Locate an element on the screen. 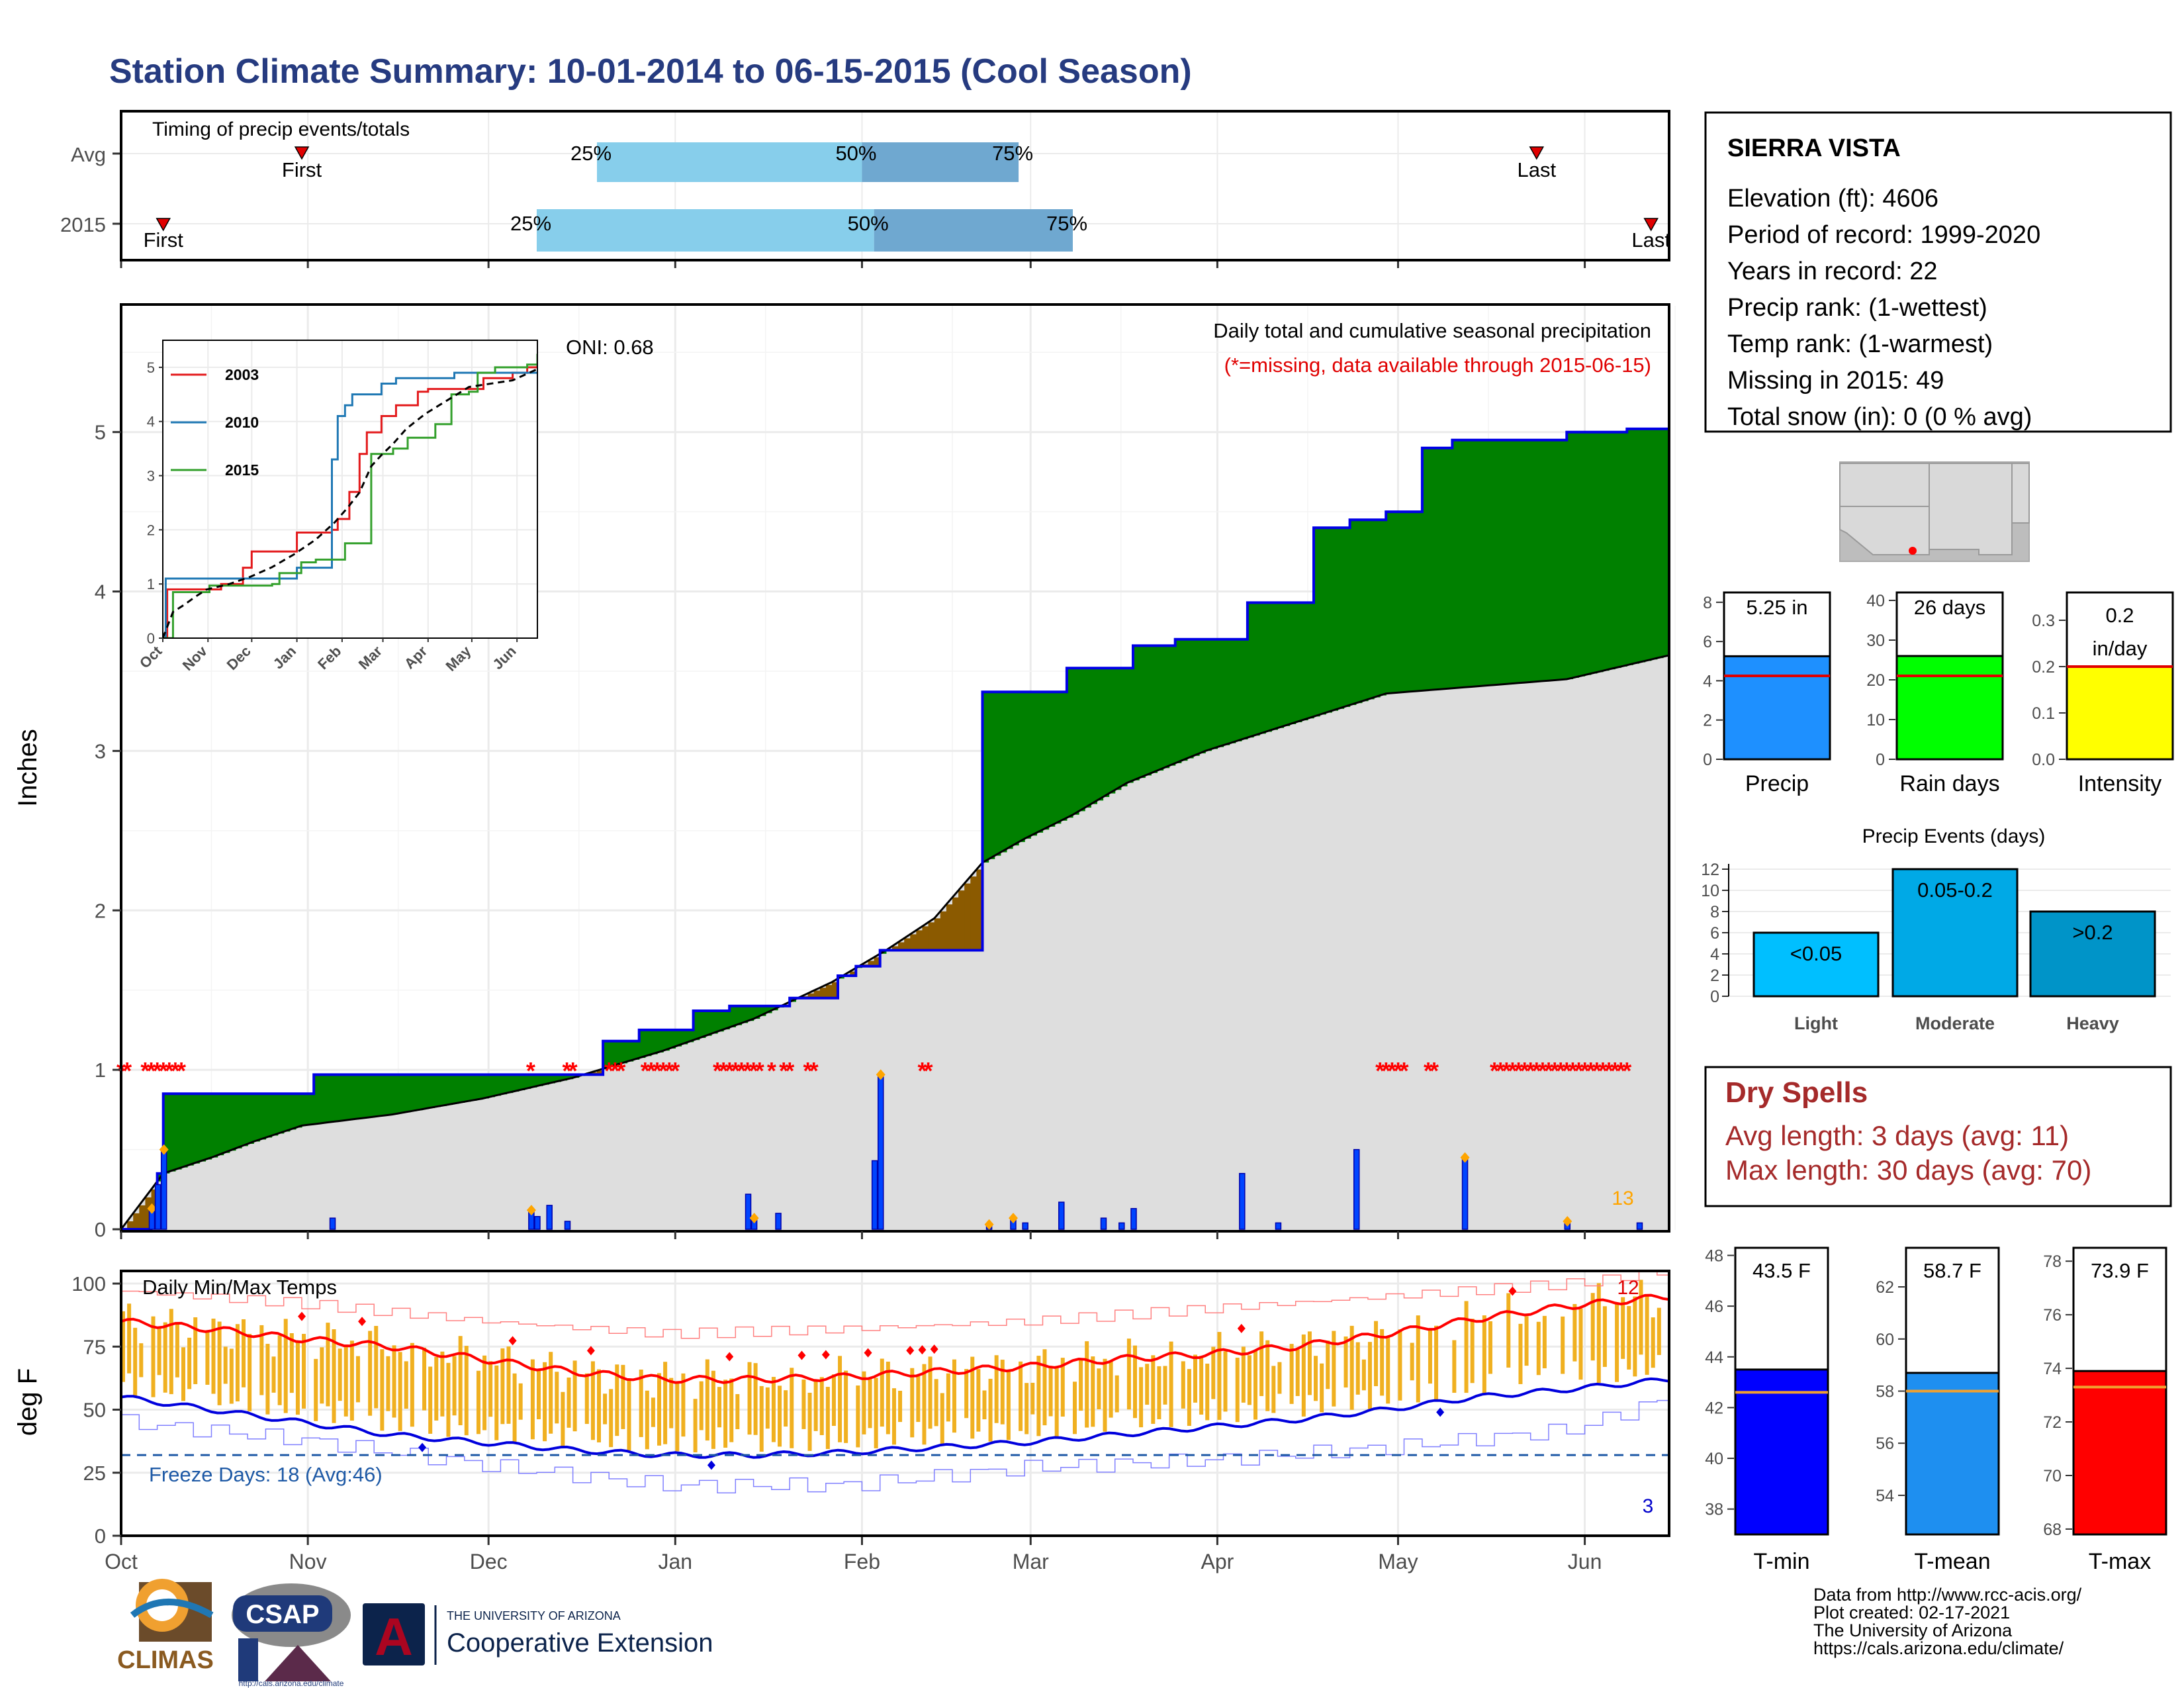  temp-bar-ytick-label: 76 is located at coordinates (2052, 1315).